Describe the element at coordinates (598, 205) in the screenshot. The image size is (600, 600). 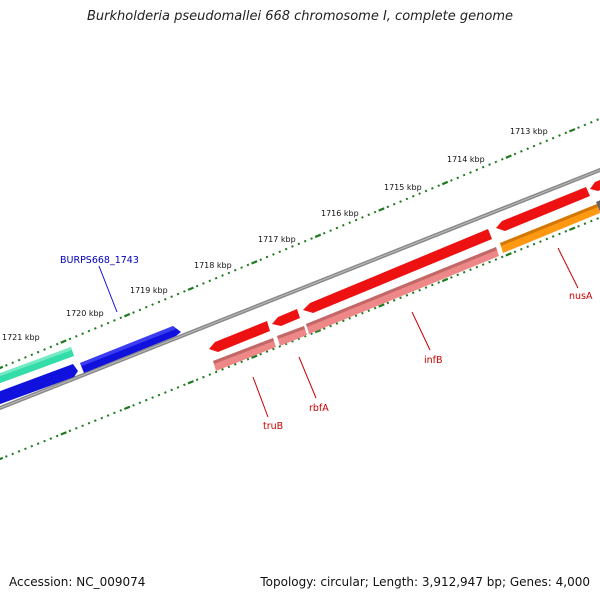
I see `gene-grey-edge` at that location.